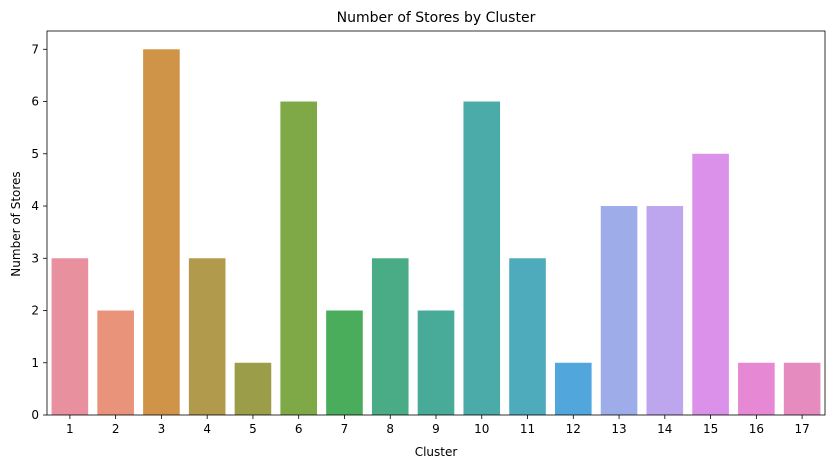  What do you see at coordinates (481, 429) in the screenshot?
I see `x-tick-label: 10` at bounding box center [481, 429].